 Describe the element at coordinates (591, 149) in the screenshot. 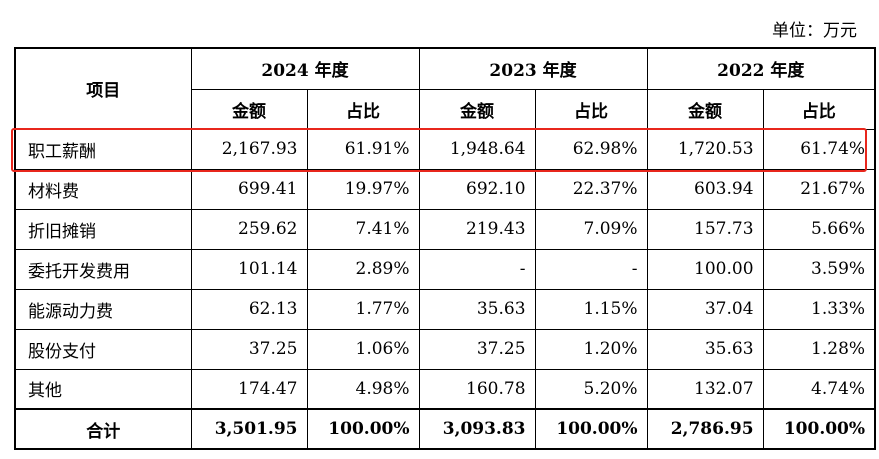

I see `ratio-2023: 62.98%` at that location.